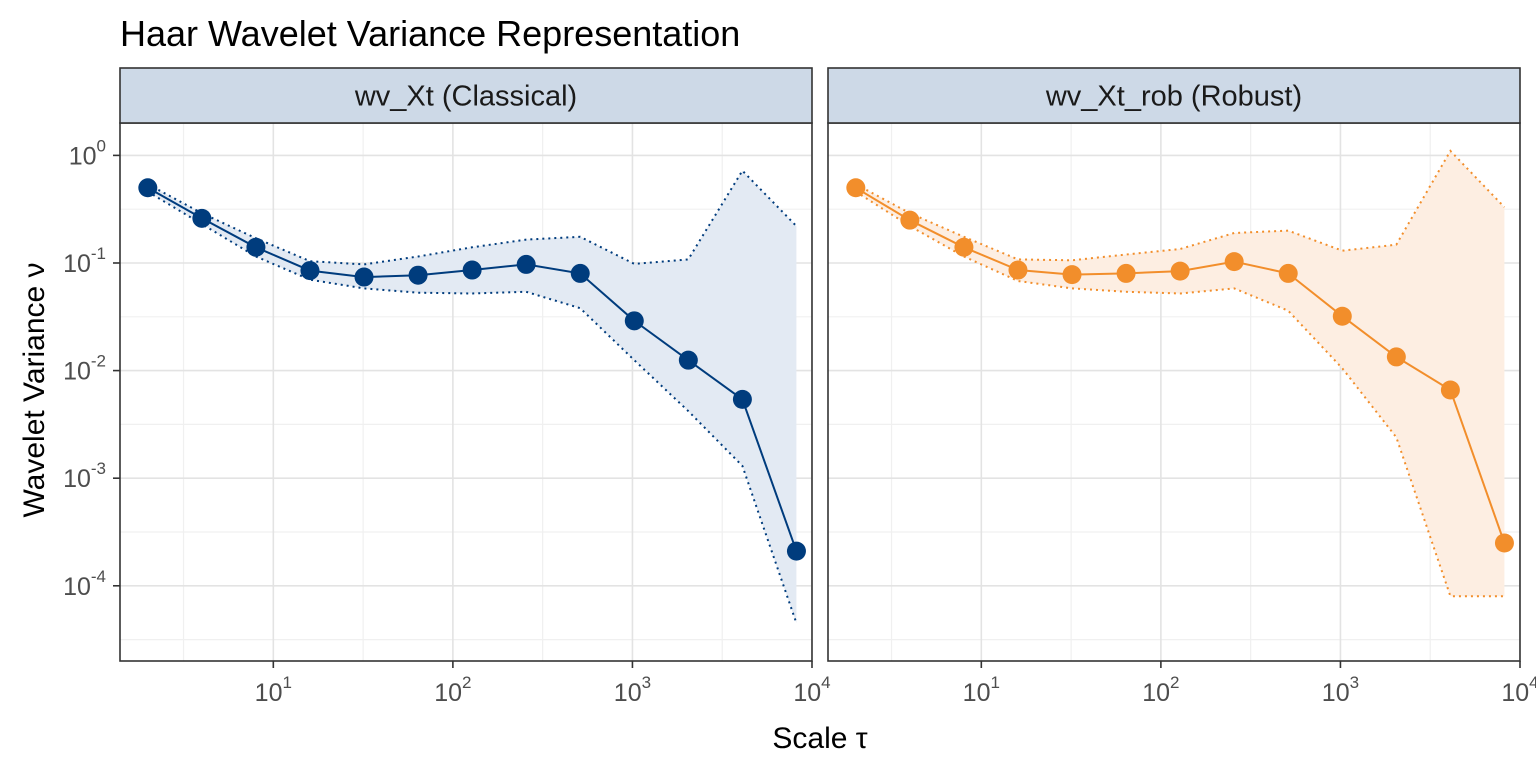 This screenshot has height=773, width=1536. I want to click on strip-label: wv_Xt_rob (Robust), so click(1173, 97).